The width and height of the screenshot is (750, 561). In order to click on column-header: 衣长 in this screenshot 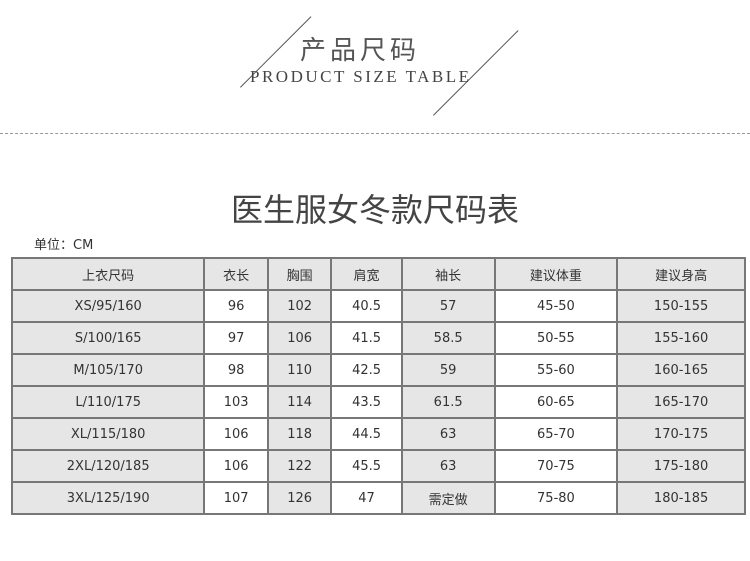, I will do `click(236, 274)`.